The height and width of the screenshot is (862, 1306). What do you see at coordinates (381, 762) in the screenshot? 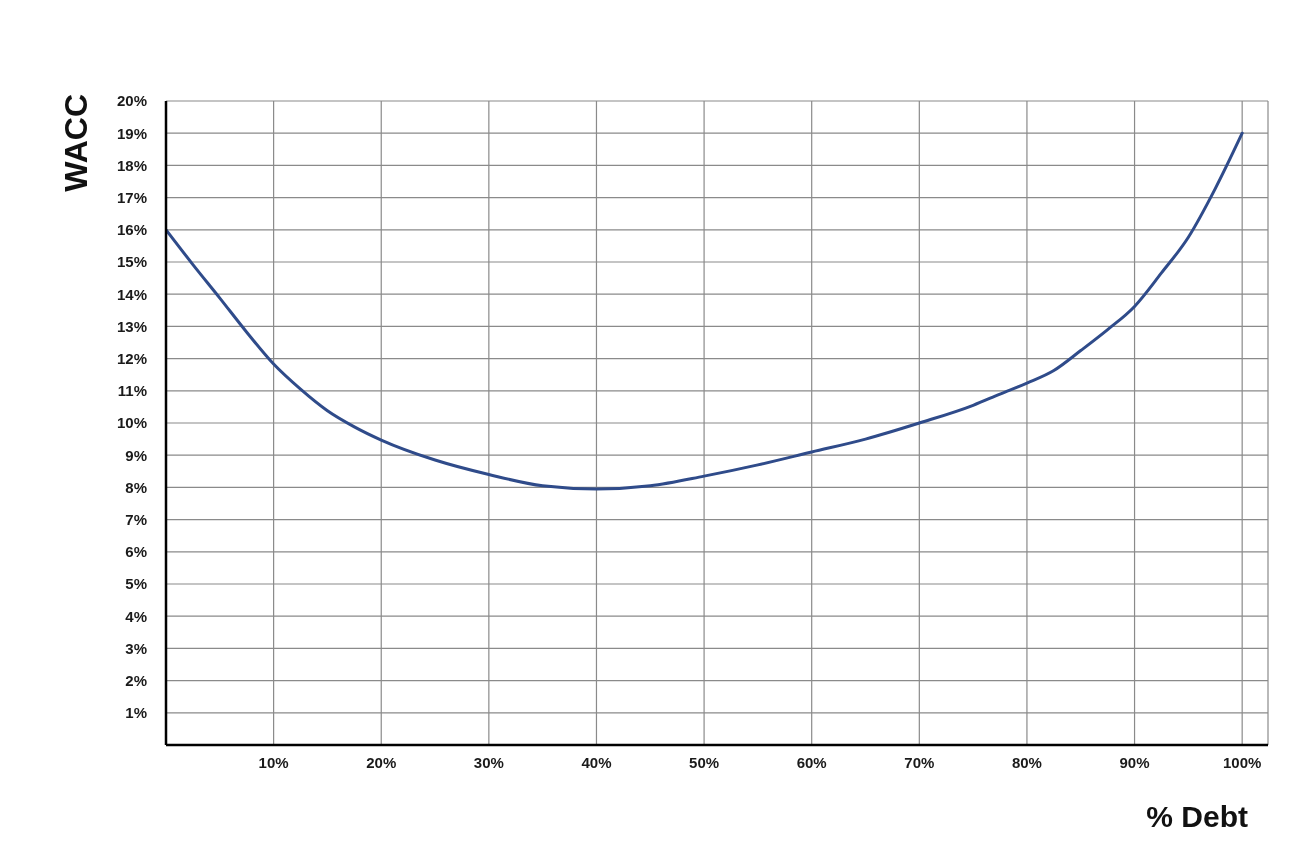
I see `x-tick-label: 20%` at bounding box center [381, 762].